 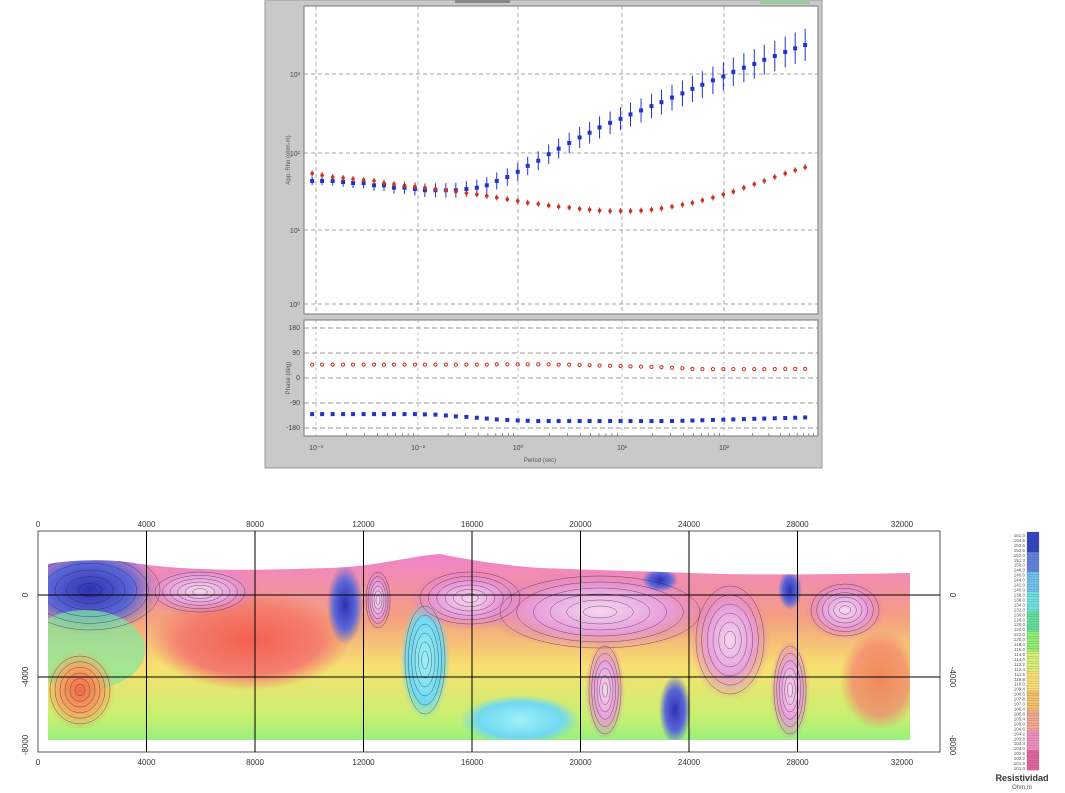 What do you see at coordinates (559, 393) in the screenshot?
I see `phase-data-points` at bounding box center [559, 393].